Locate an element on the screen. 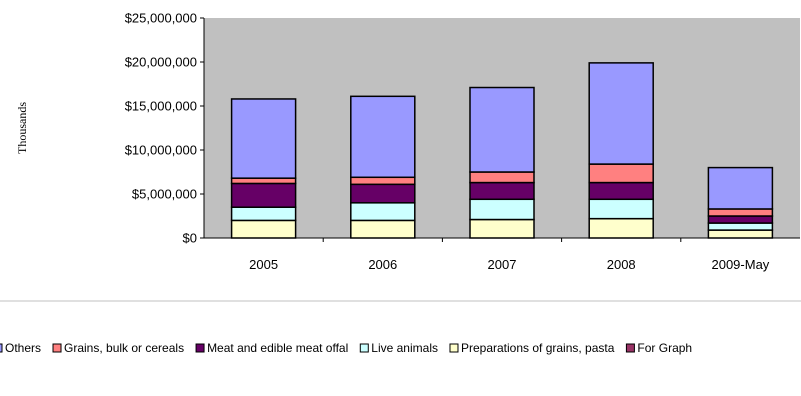 This screenshot has width=801, height=396. legend-item: Meat and edible meat offal is located at coordinates (271, 348).